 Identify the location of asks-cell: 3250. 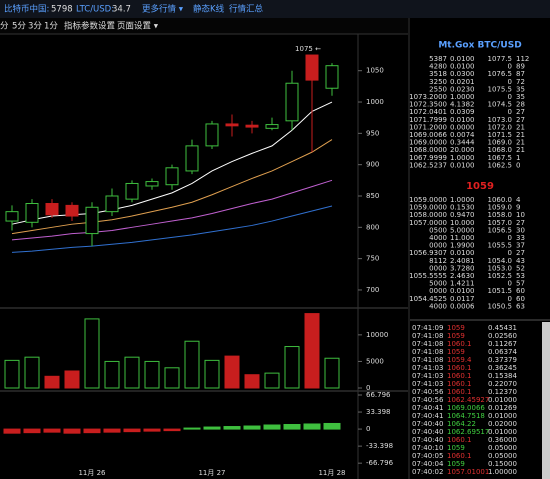
(438, 82).